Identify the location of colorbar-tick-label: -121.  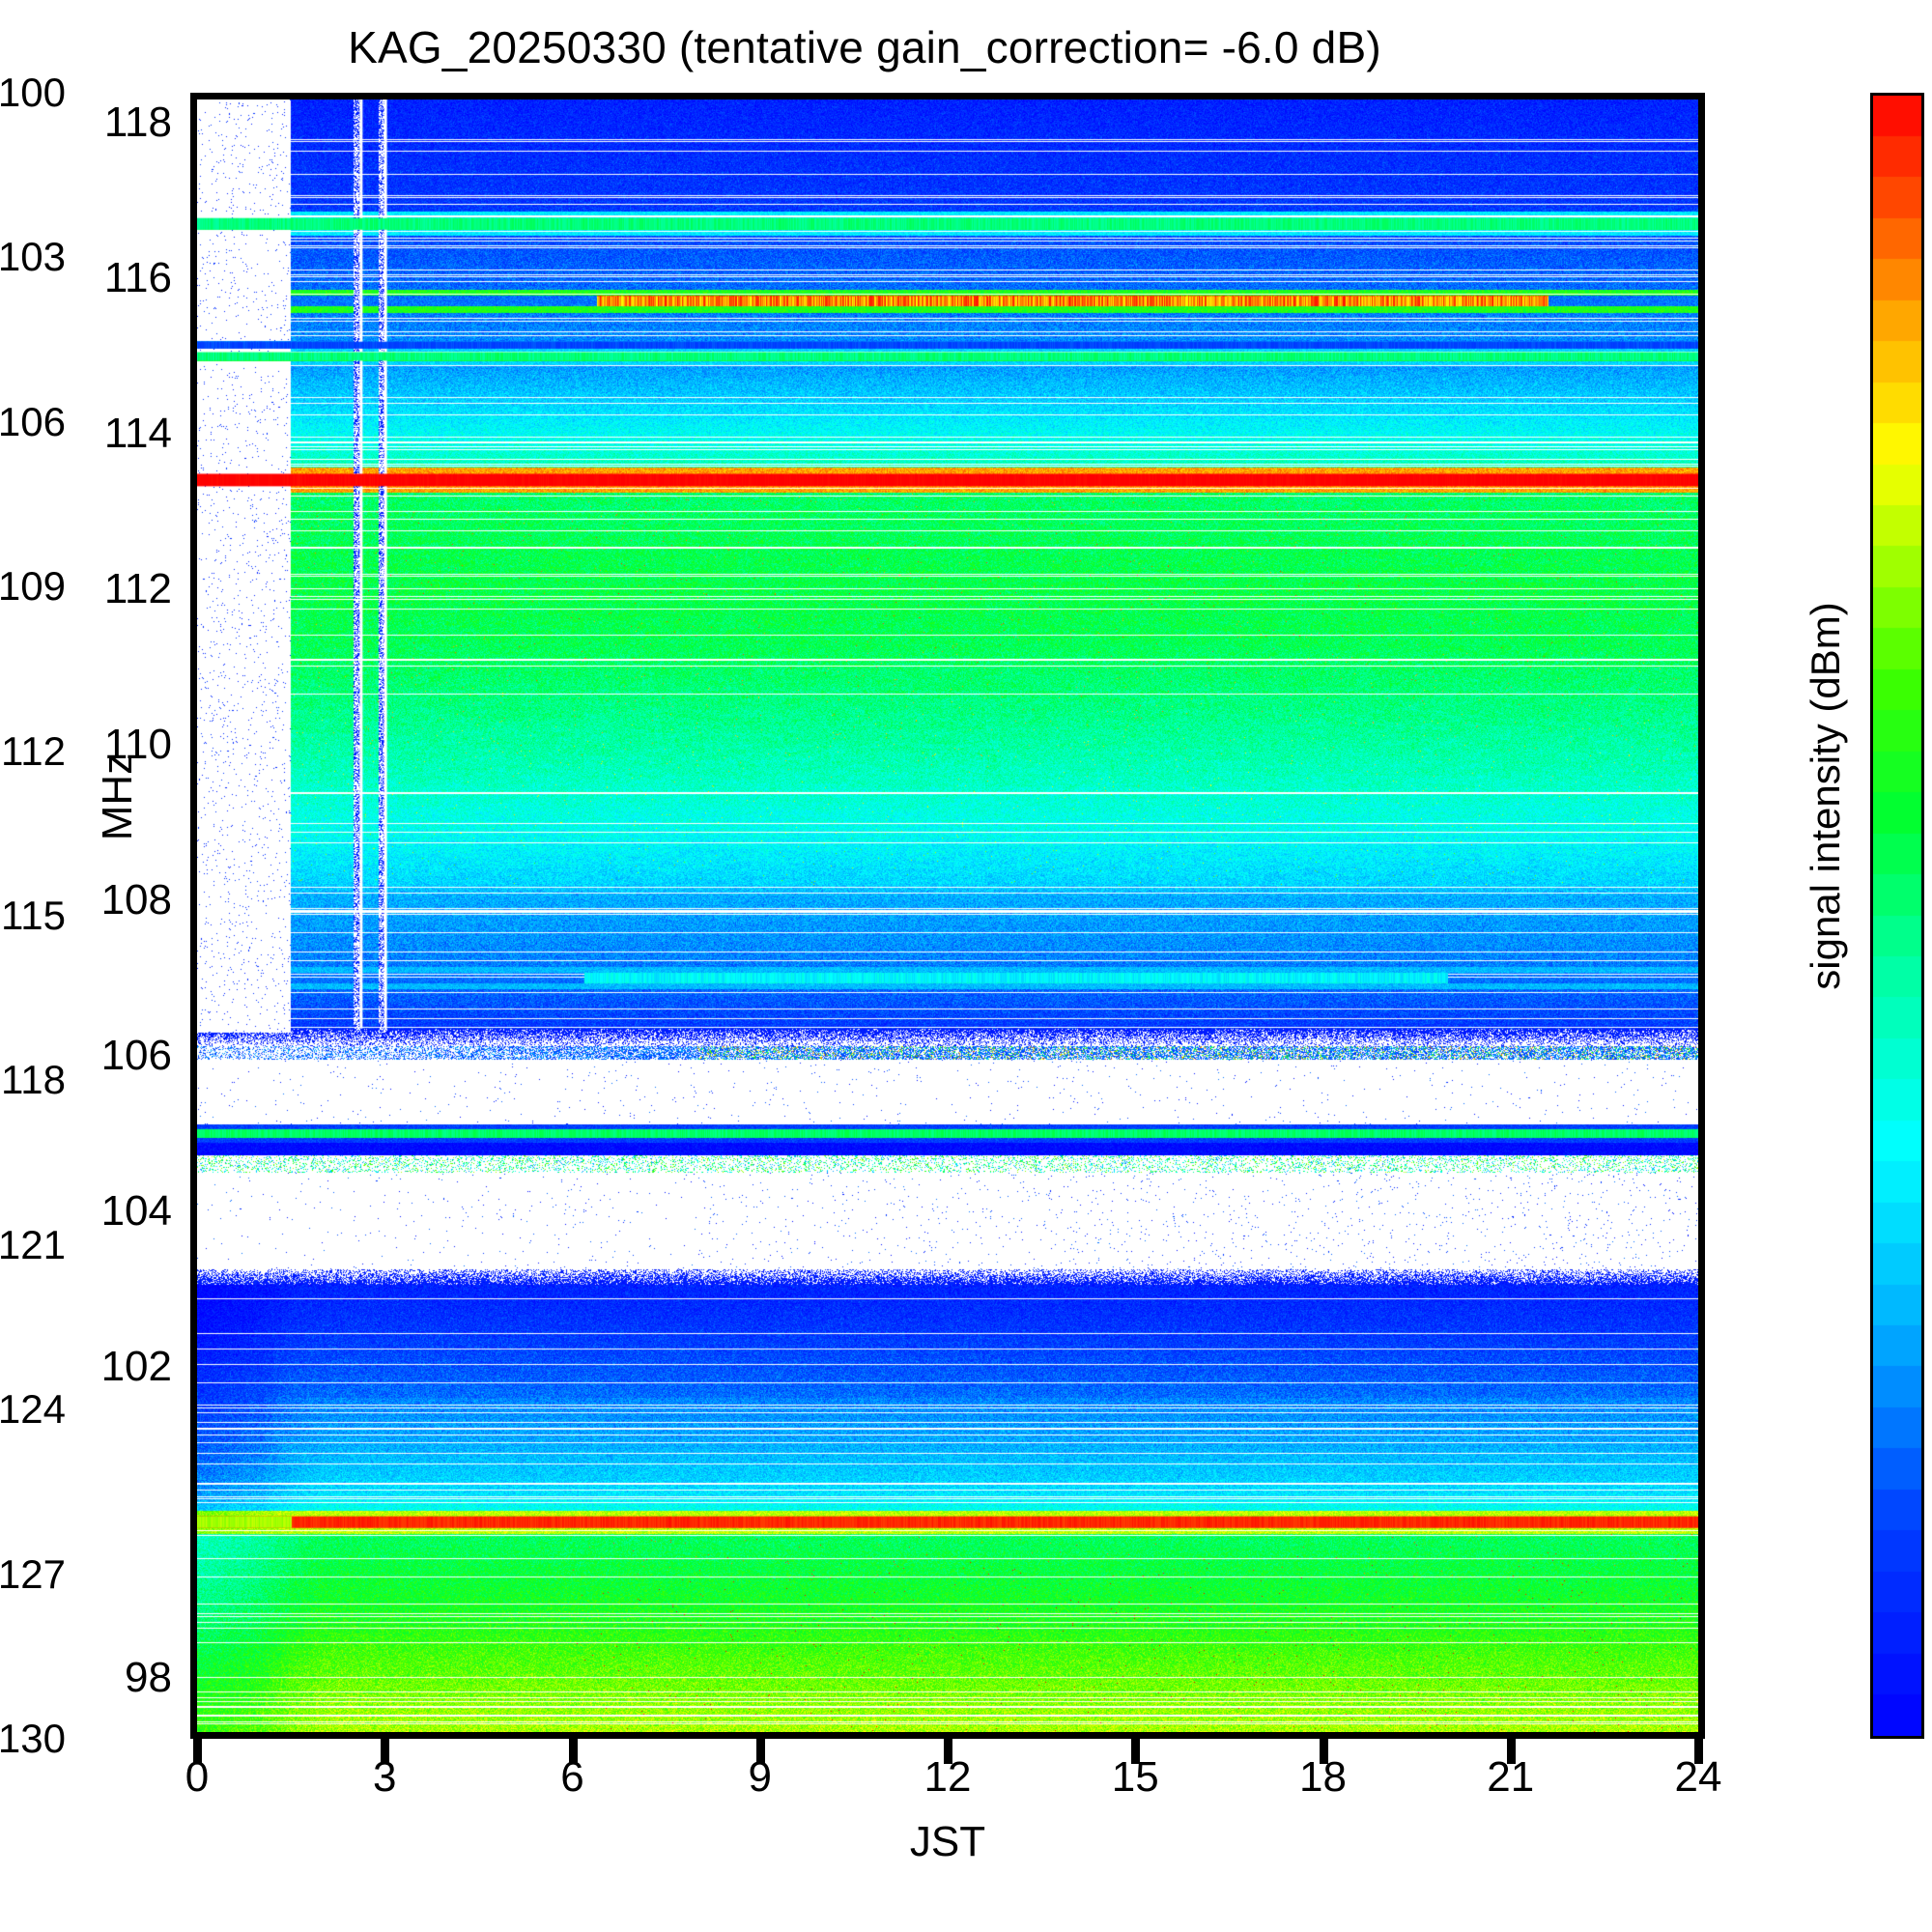
(33, 1244).